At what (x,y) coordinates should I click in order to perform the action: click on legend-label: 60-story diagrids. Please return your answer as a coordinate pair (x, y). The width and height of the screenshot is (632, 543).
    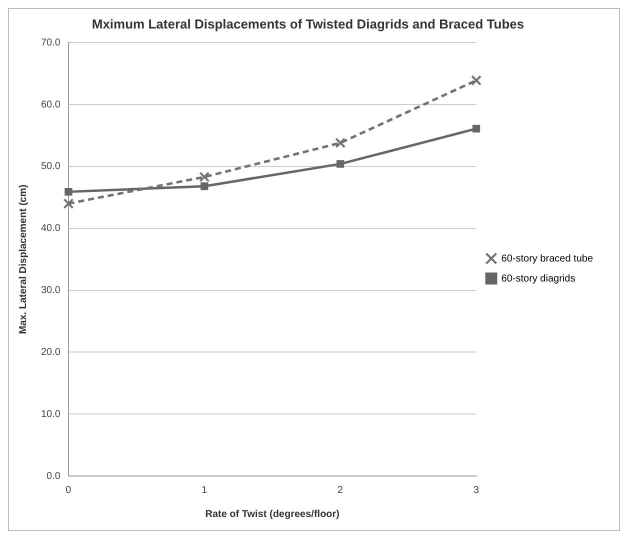
    Looking at the image, I should click on (538, 278).